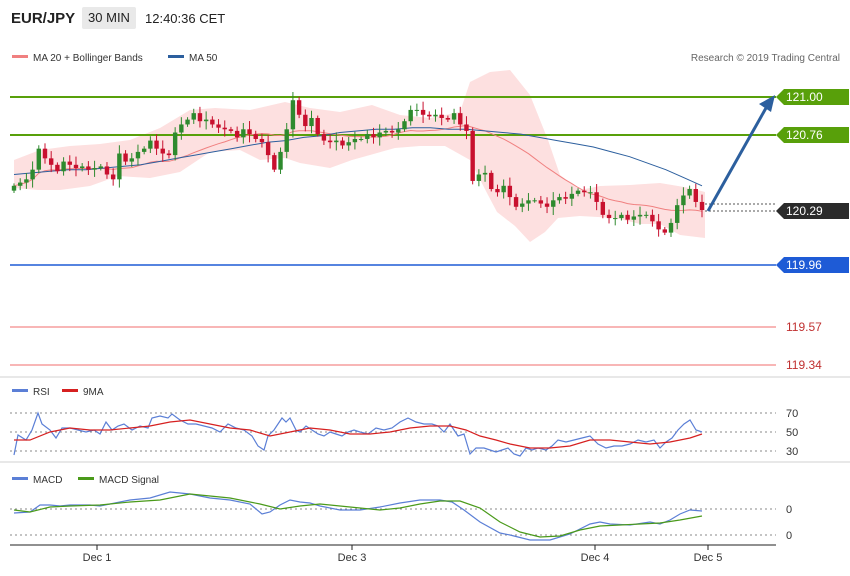 The width and height of the screenshot is (850, 576). I want to click on x-label-dec5: Dec 5, so click(708, 558).